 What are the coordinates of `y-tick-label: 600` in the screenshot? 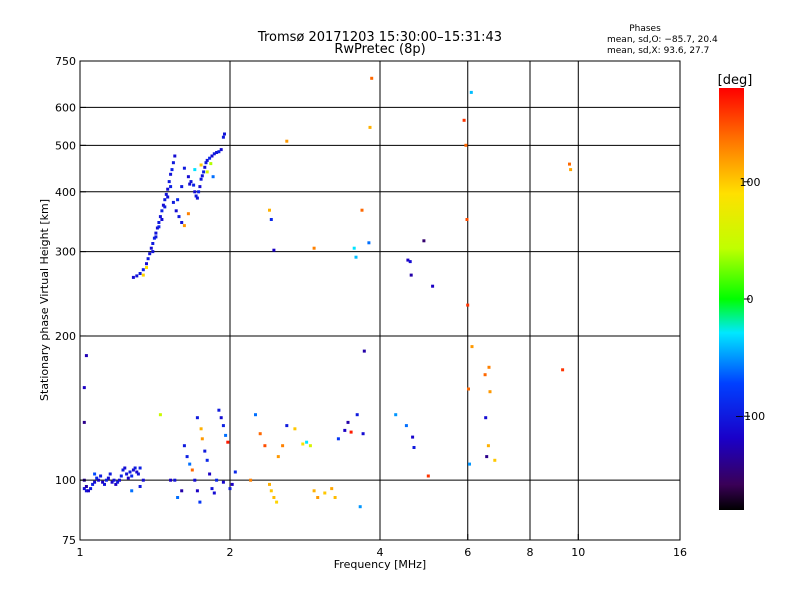 It's located at (65, 107).